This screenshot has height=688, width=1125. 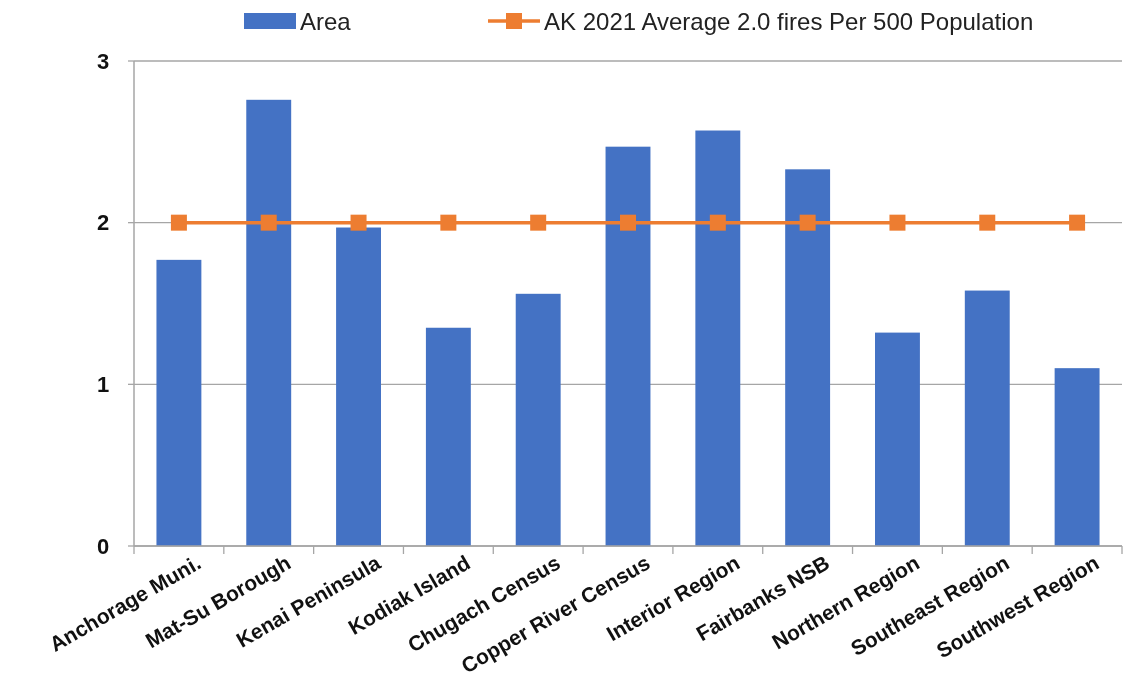 I want to click on y-tick-label: 1, so click(x=103, y=384).